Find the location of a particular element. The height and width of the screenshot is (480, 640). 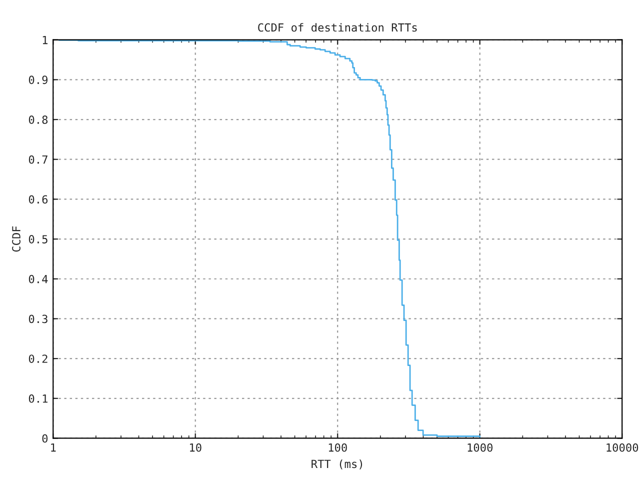

y-tick-label: 0 is located at coordinates (45, 438).